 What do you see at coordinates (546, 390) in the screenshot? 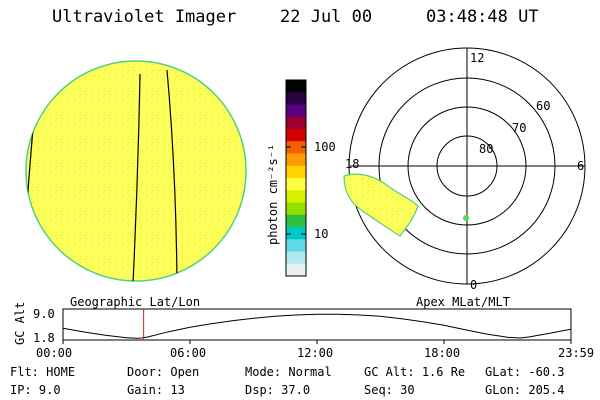
I see `status-field-value: 205.4` at bounding box center [546, 390].